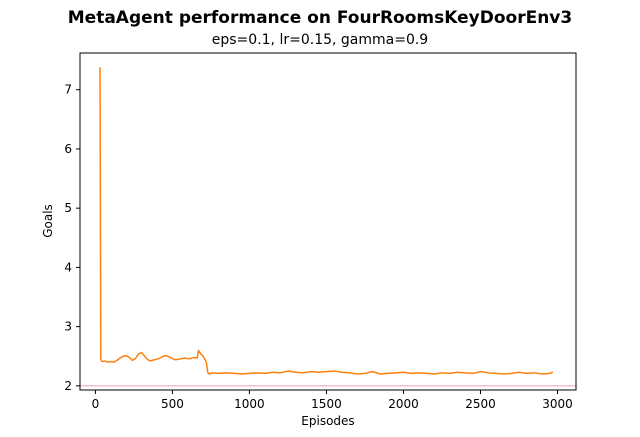 Image resolution: width=640 pixels, height=437 pixels. I want to click on x-tick-label: 500, so click(172, 404).